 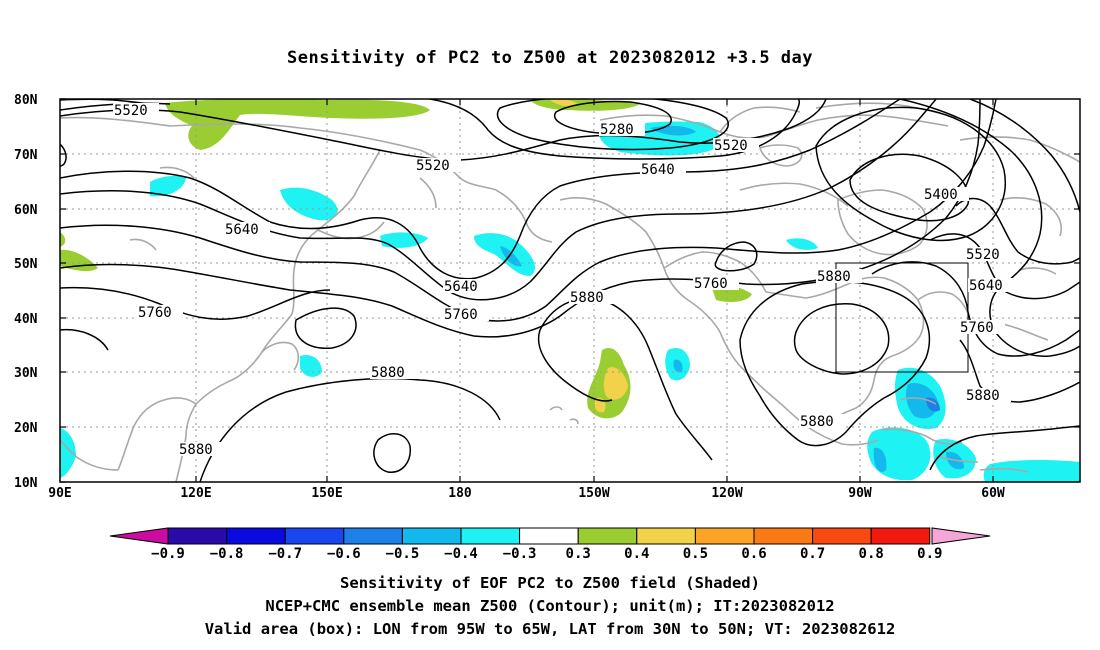 What do you see at coordinates (139, 536) in the screenshot?
I see `colorbar-low-arrow` at bounding box center [139, 536].